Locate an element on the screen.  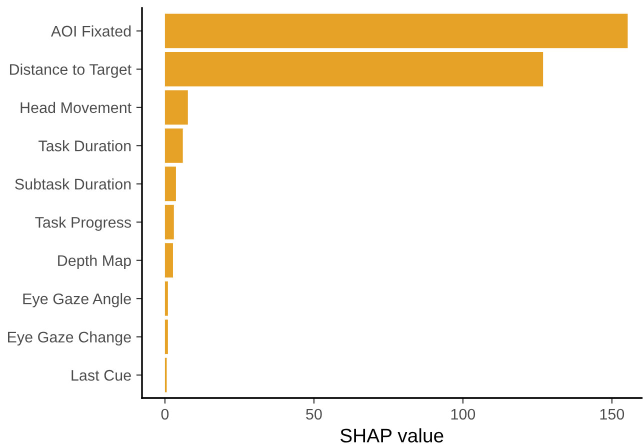
y-tick-label: Eye Gaze Angle is located at coordinates (77, 300).